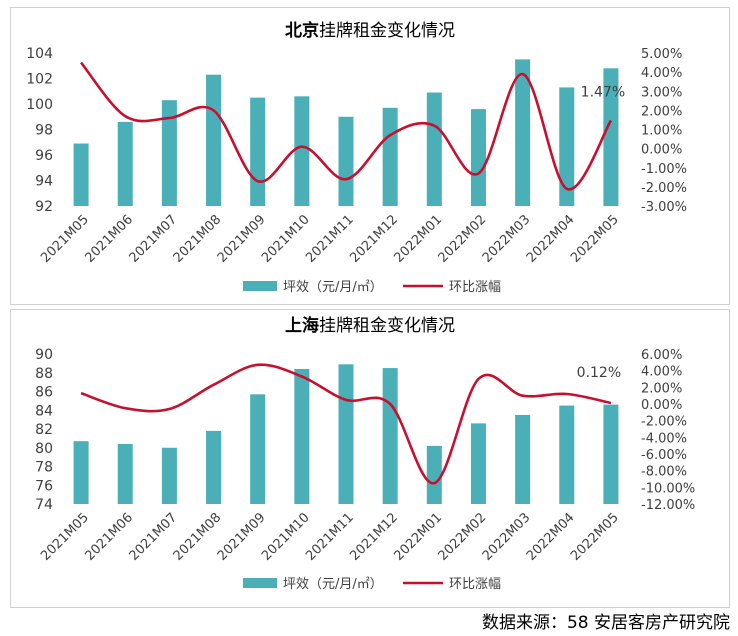  I want to click on beijing-right-tick-label: -2.00%, so click(664, 188).